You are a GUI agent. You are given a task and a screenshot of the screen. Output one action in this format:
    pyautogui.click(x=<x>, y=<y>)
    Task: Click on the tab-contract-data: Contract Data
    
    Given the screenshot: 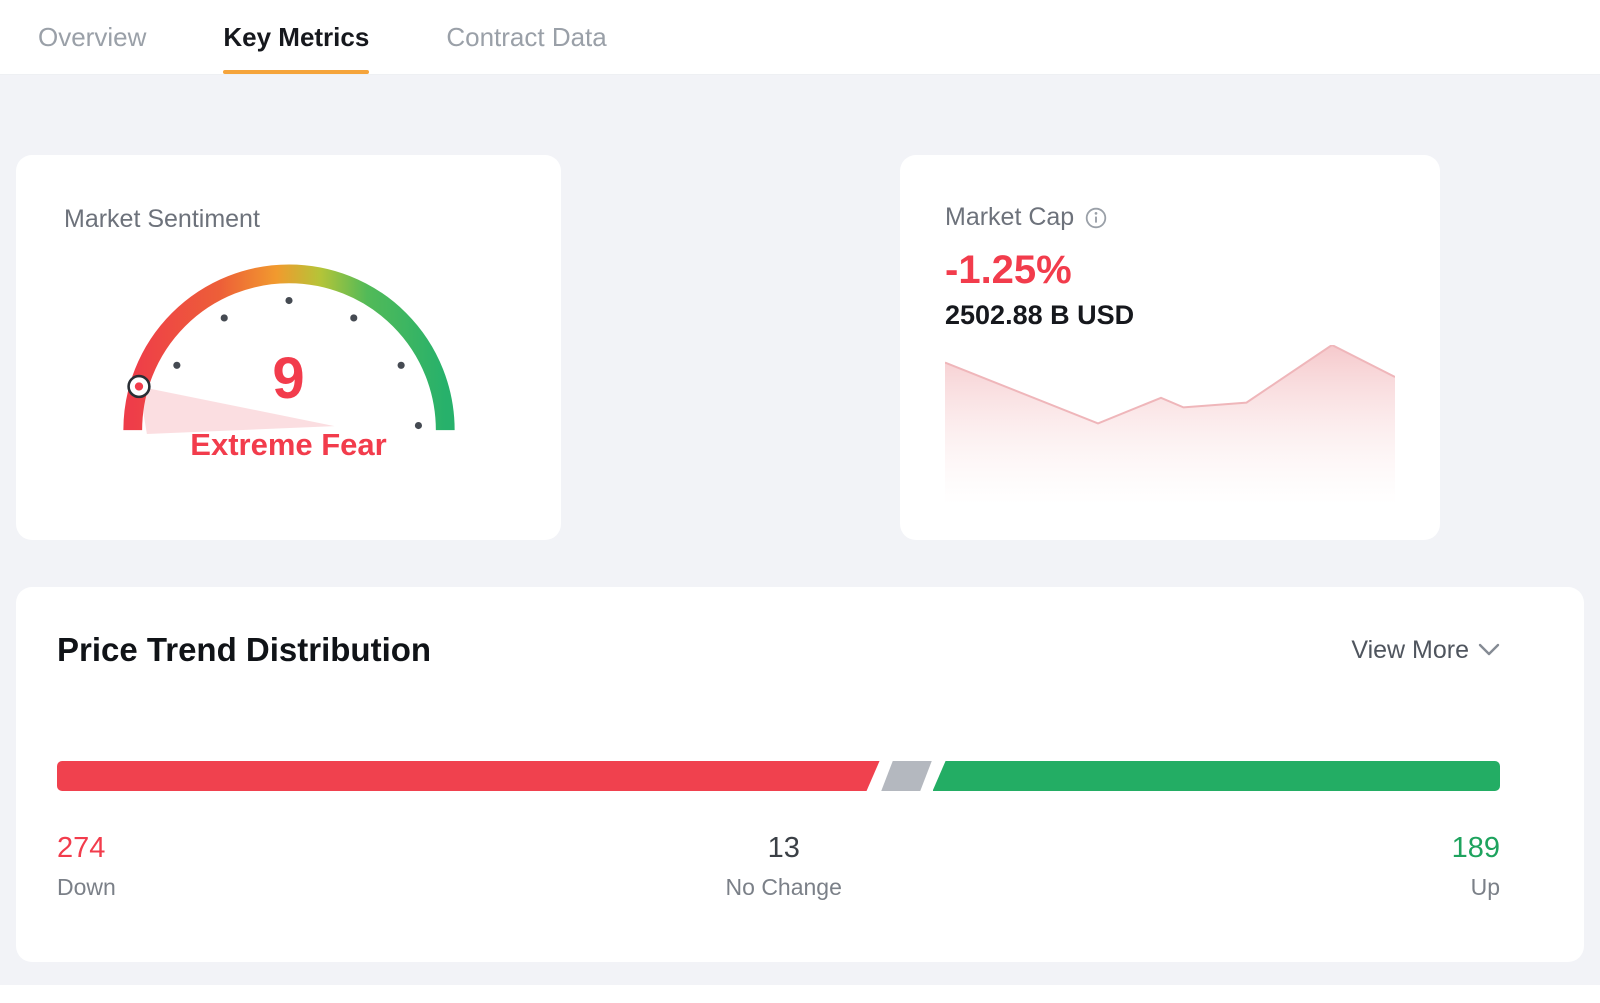 What is the action you would take?
    pyautogui.click(x=526, y=37)
    